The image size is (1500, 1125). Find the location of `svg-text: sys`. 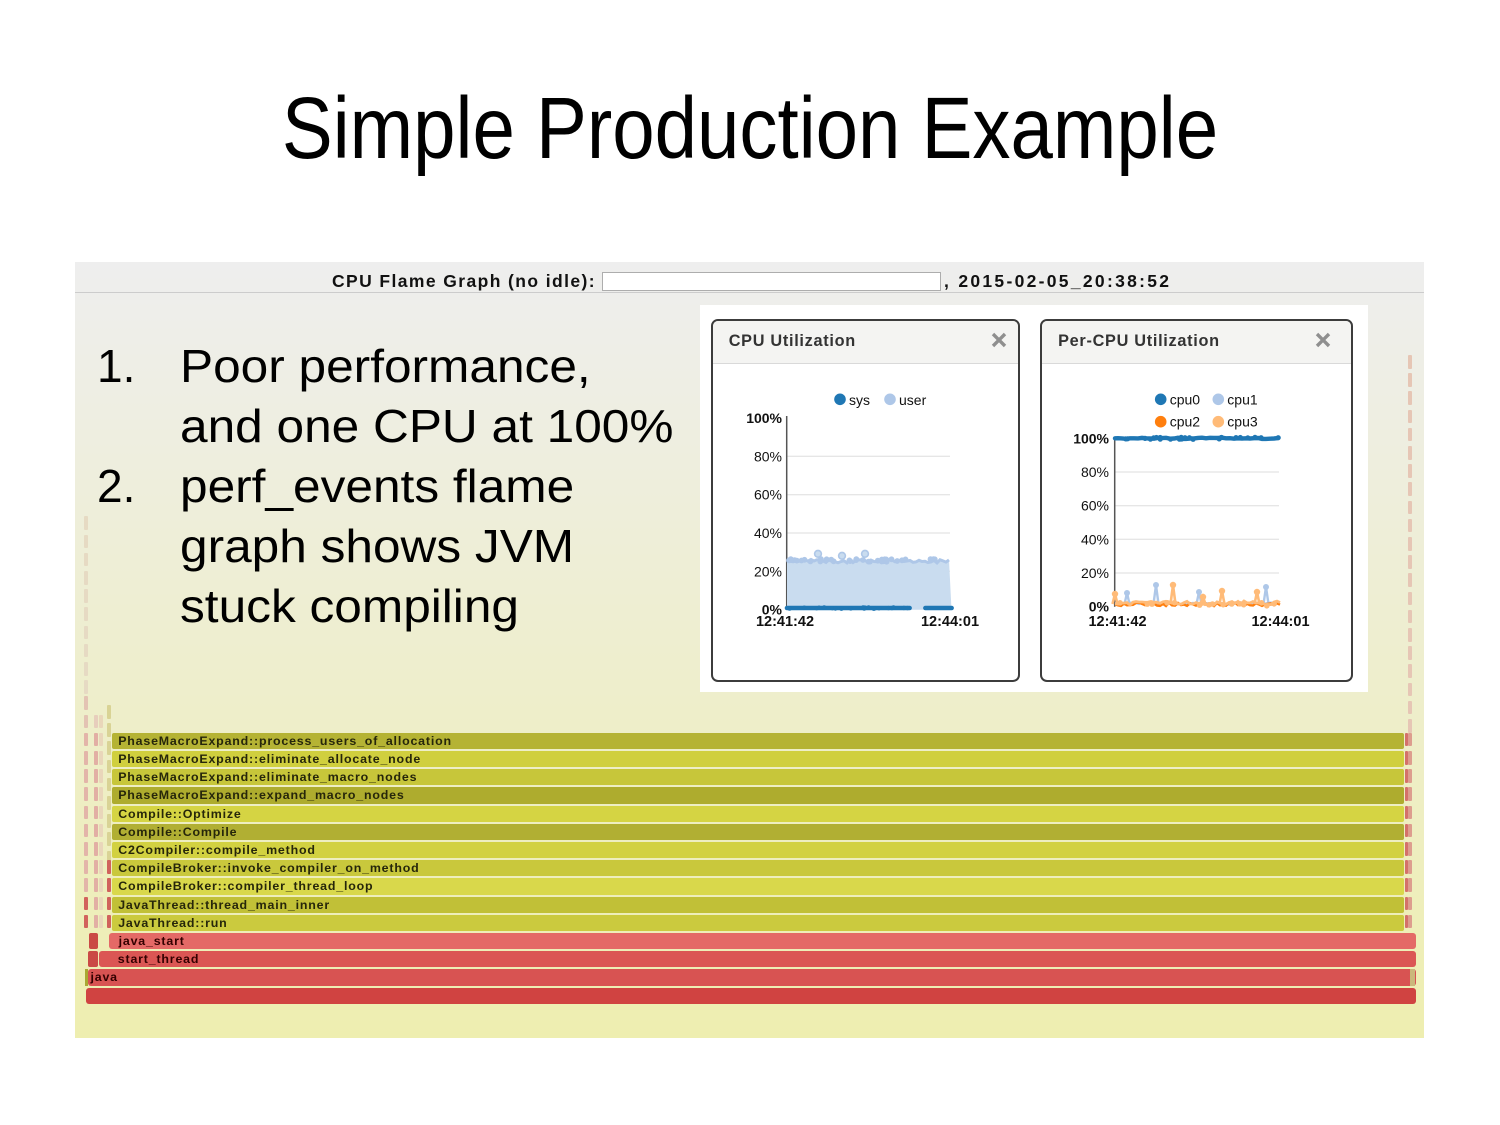

svg-text: sys is located at coordinates (859, 400).